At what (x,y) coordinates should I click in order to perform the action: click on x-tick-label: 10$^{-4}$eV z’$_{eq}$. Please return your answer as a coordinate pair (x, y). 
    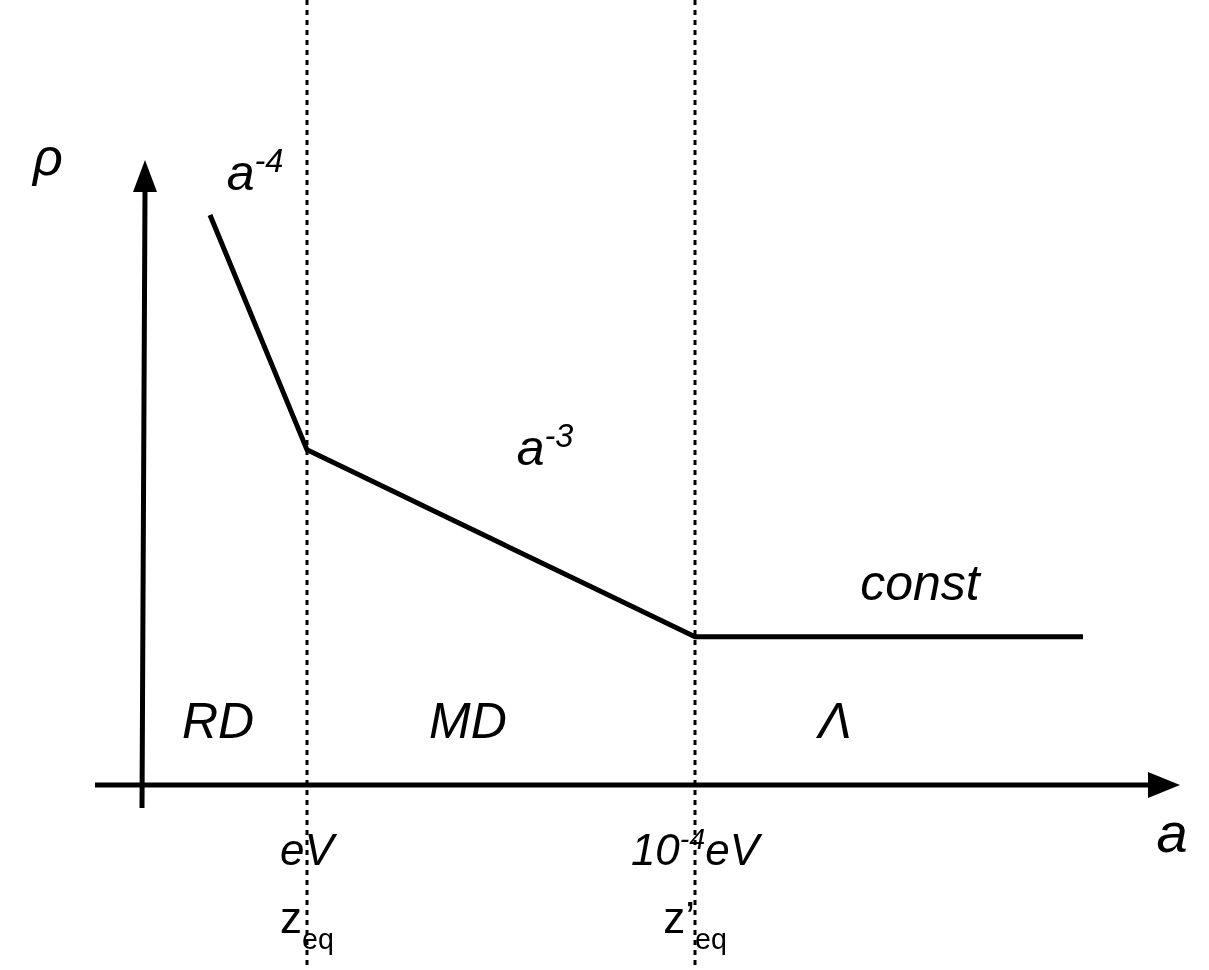
    Looking at the image, I should click on (696, 889).